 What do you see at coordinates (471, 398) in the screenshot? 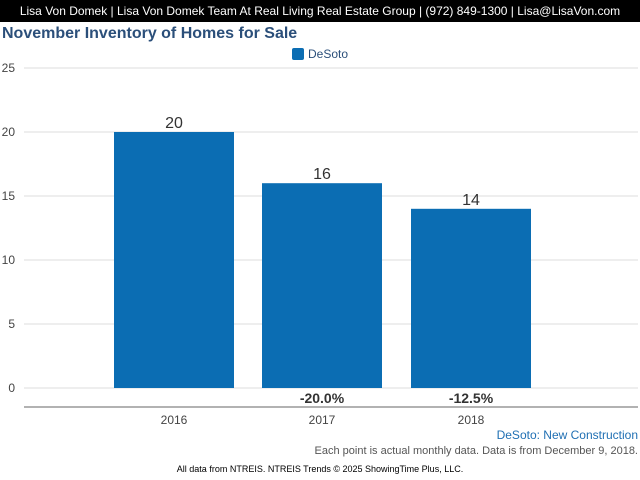
I see `percent-change-2018: -12.5%` at bounding box center [471, 398].